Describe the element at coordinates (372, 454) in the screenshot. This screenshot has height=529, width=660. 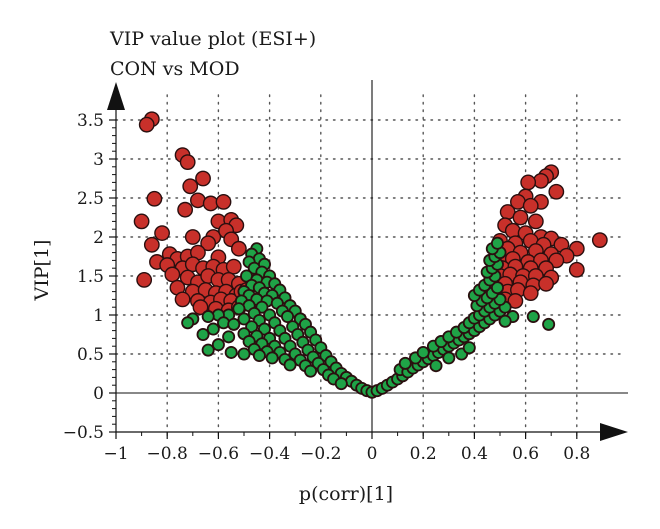
I see `x-tick-label: 0` at that location.